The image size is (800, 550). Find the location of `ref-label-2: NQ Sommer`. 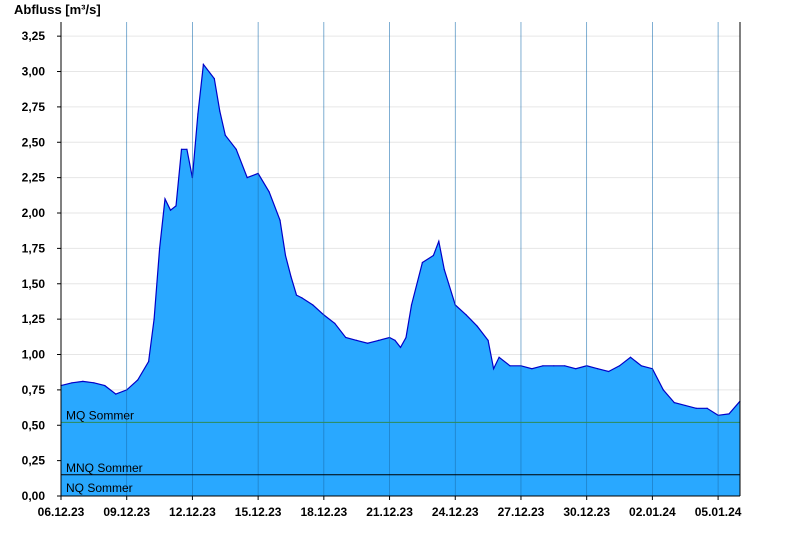

ref-label-2: NQ Sommer is located at coordinates (99, 488).